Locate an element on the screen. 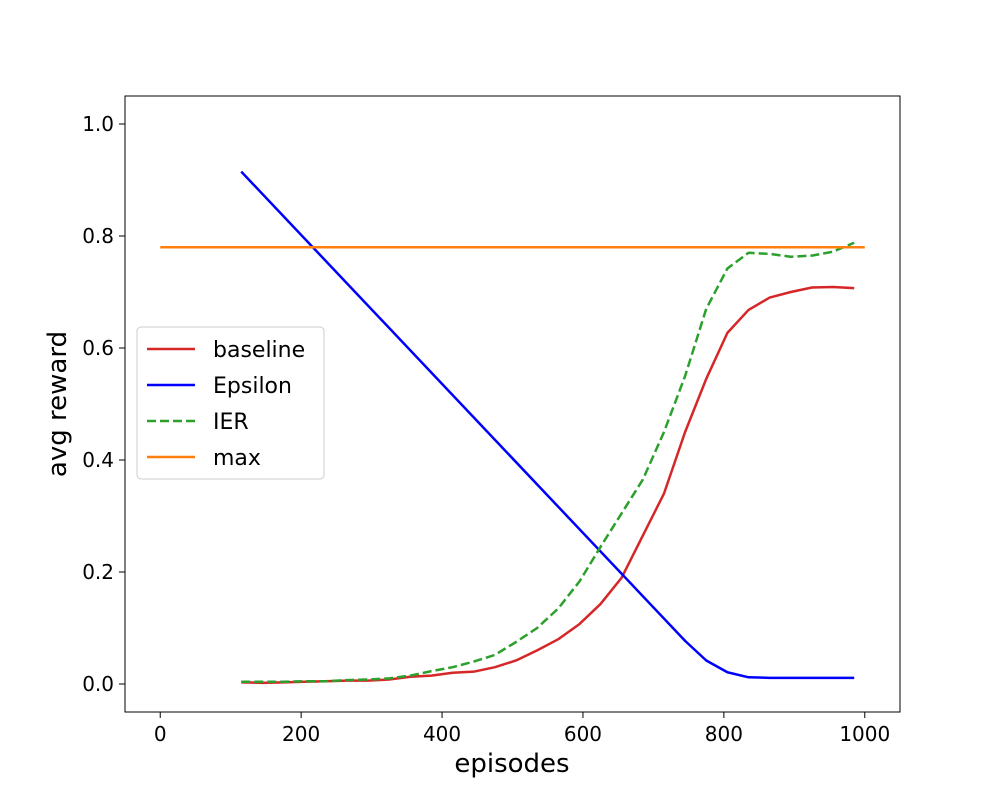  legend-label-max: max is located at coordinates (237, 458).